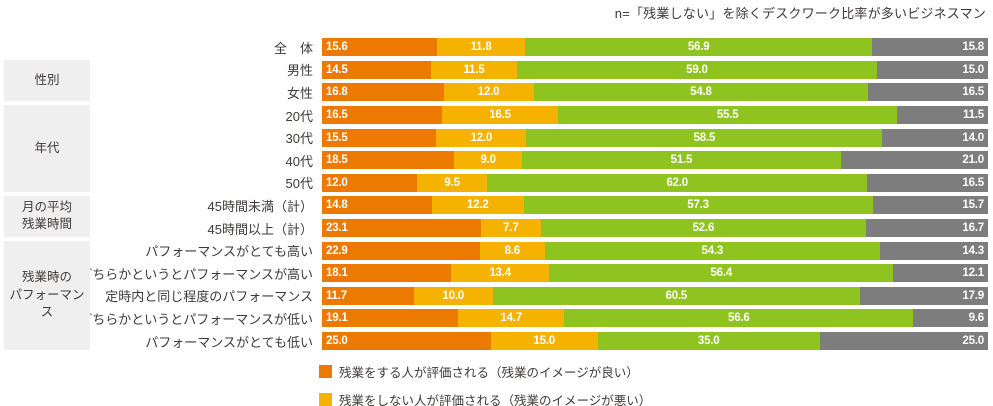 This screenshot has height=406, width=993. What do you see at coordinates (703, 228) in the screenshot?
I see `bar-value-label: 52.6` at bounding box center [703, 228].